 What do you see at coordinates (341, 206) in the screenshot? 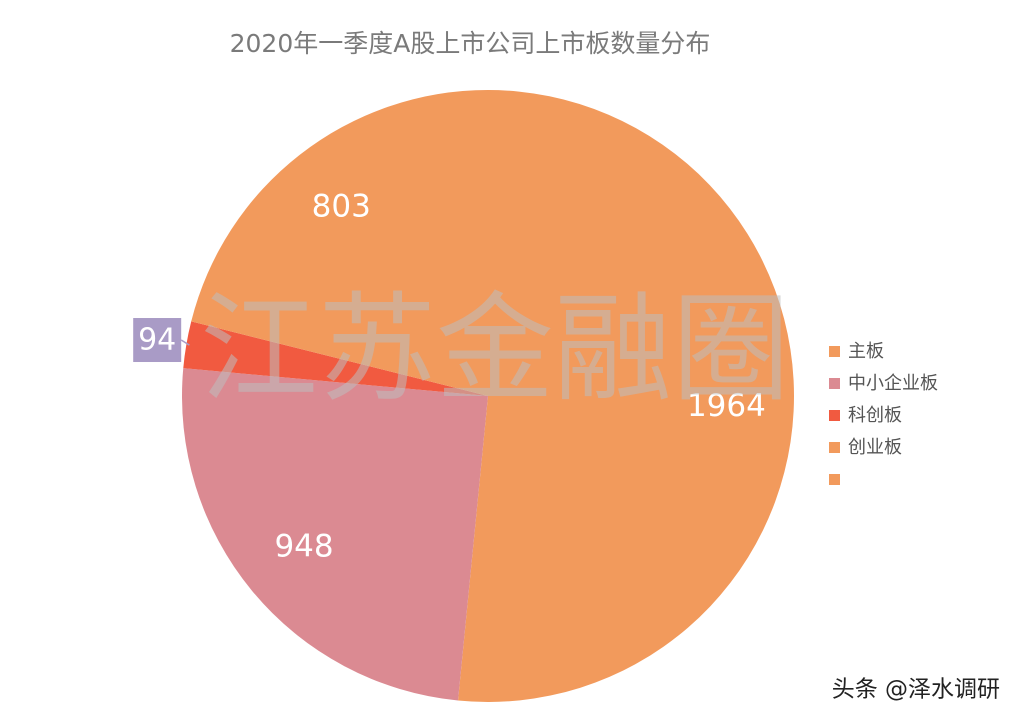
I see `data-label: 803` at bounding box center [341, 206].